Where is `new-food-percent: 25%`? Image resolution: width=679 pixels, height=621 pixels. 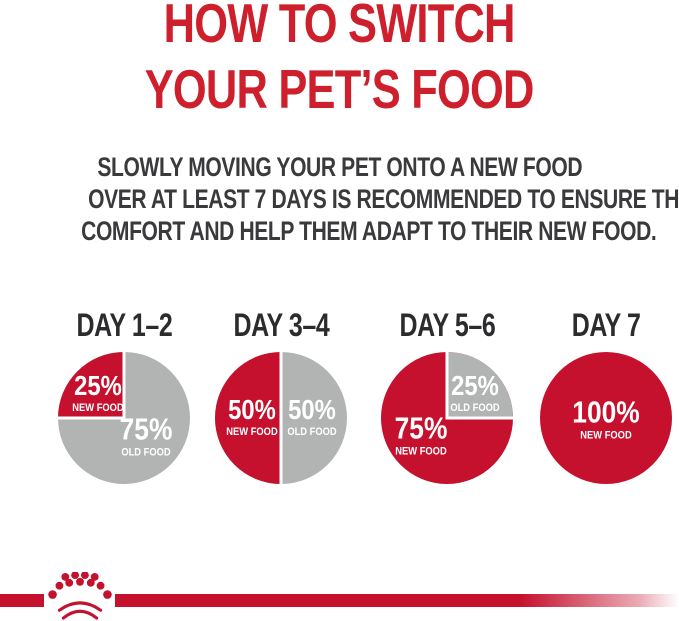 new-food-percent: 25% is located at coordinates (98, 385).